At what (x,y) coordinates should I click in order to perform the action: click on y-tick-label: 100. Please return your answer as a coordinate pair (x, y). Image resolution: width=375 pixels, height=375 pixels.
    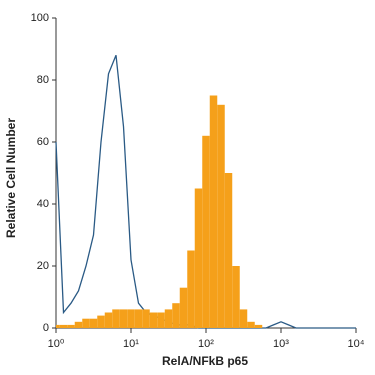
    Looking at the image, I should click on (40, 18).